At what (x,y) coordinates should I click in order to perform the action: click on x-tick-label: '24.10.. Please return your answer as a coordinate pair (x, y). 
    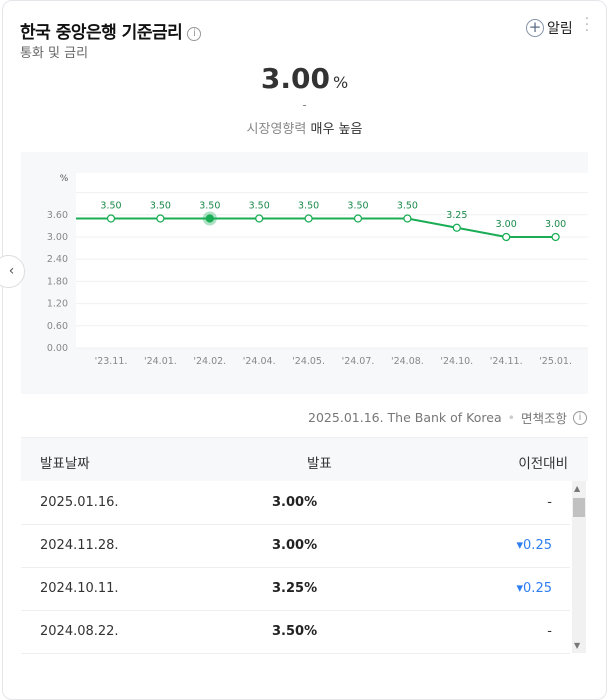
    Looking at the image, I should click on (456, 361).